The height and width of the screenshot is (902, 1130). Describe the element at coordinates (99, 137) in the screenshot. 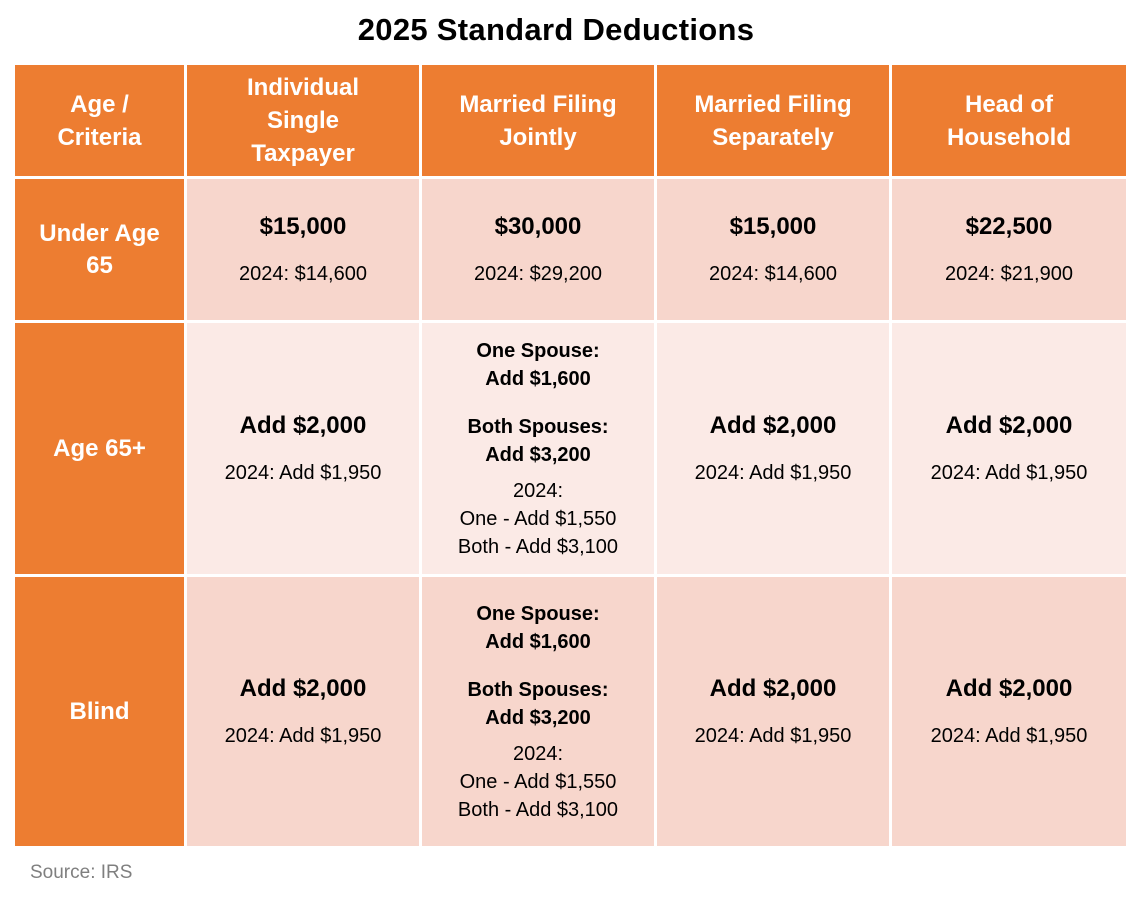

I see `header-criteria-line: Criteria` at that location.